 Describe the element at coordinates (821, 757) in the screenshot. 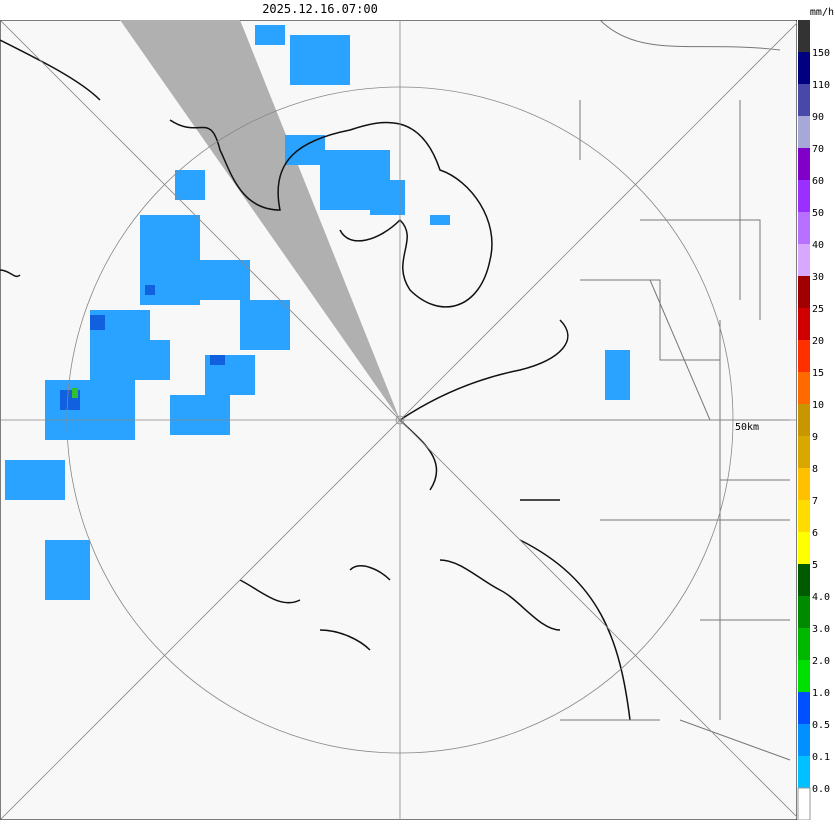

I see `legend-label: 0.1` at that location.